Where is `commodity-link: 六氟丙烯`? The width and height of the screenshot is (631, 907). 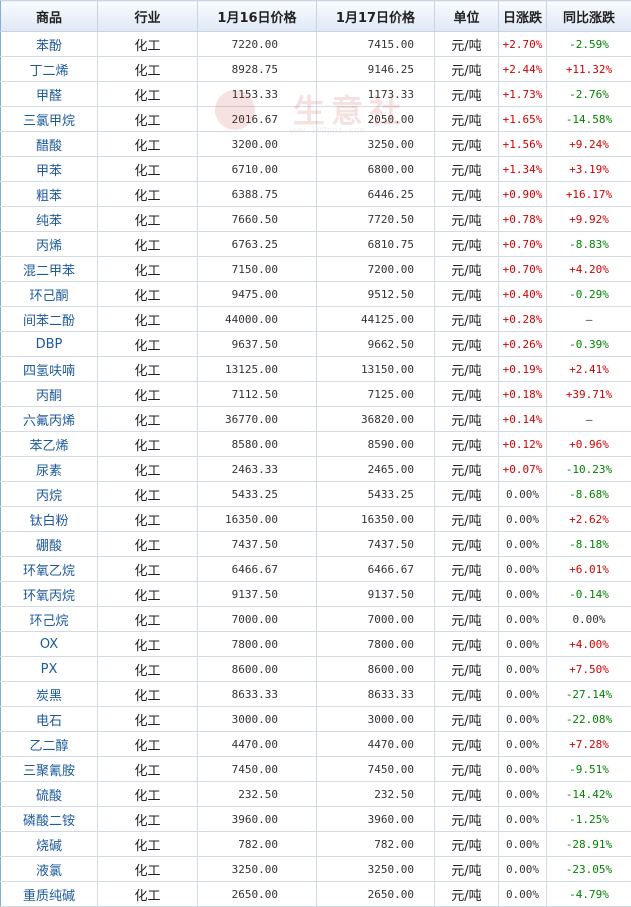 commodity-link: 六氟丙烯 is located at coordinates (49, 419).